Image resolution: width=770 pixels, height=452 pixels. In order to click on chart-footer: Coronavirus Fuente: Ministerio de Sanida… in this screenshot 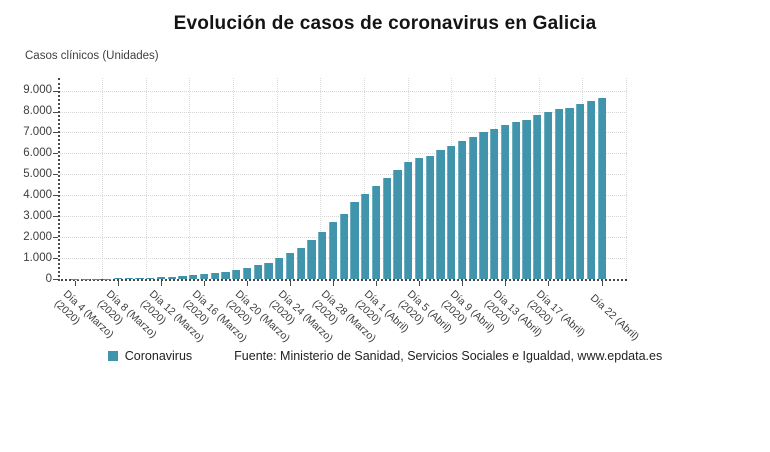, I will do `click(385, 356)`.